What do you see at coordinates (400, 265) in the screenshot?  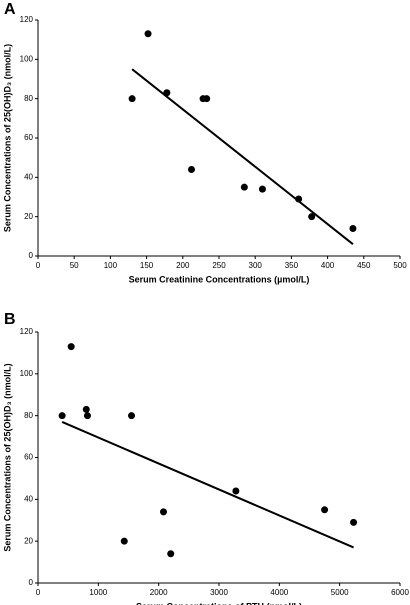 I see `x-tick-label: 500` at bounding box center [400, 265].